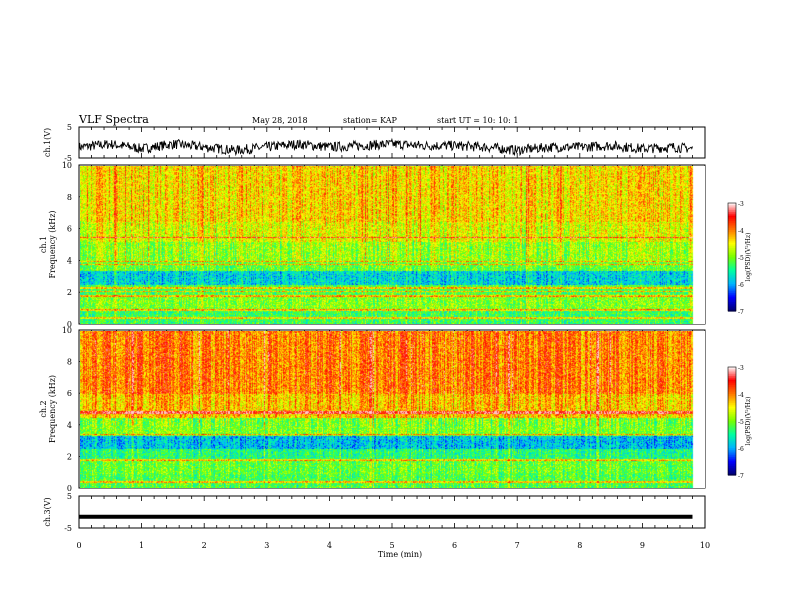 The height and width of the screenshot is (612, 792). What do you see at coordinates (385, 147) in the screenshot?
I see `ch1-waveform-line` at bounding box center [385, 147].